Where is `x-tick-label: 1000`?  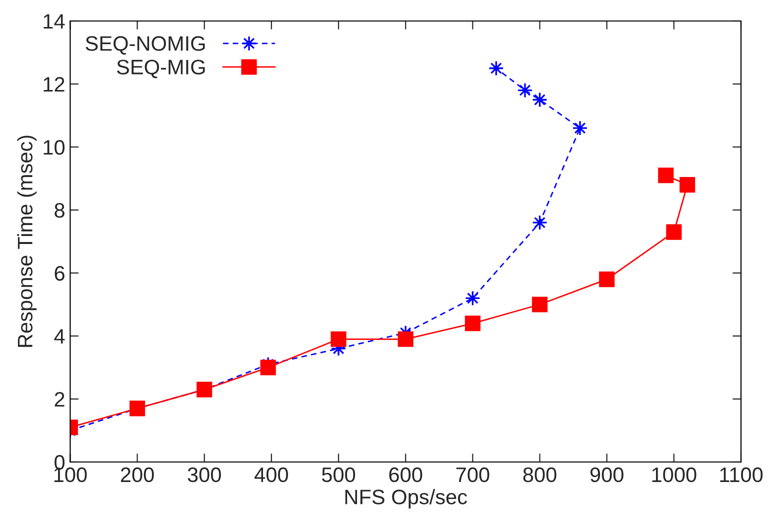
x-tick-label: 1000 is located at coordinates (674, 474).